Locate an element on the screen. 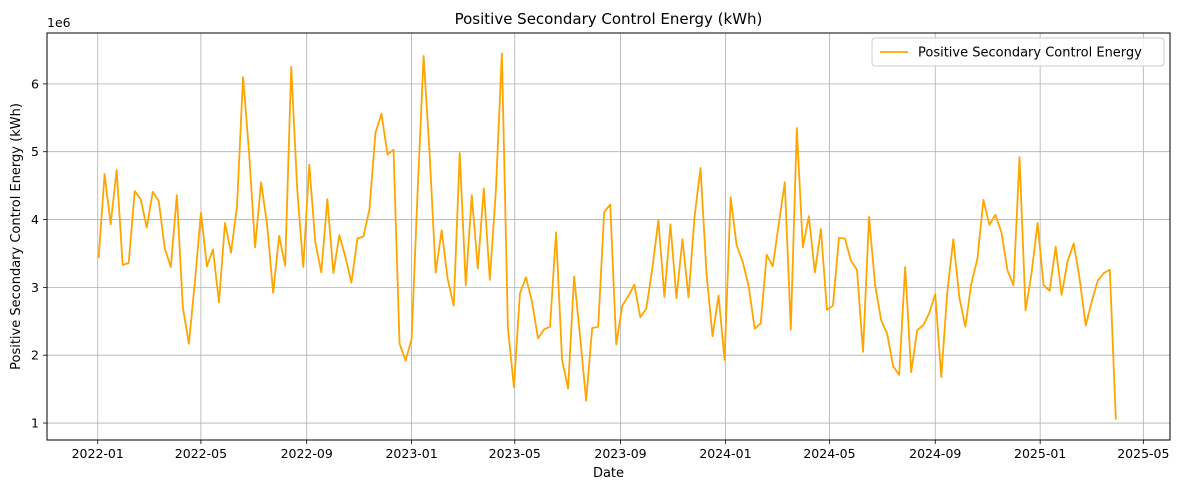  y-axis-label: Positive Secondary Control Energy (kWh) is located at coordinates (16, 236).